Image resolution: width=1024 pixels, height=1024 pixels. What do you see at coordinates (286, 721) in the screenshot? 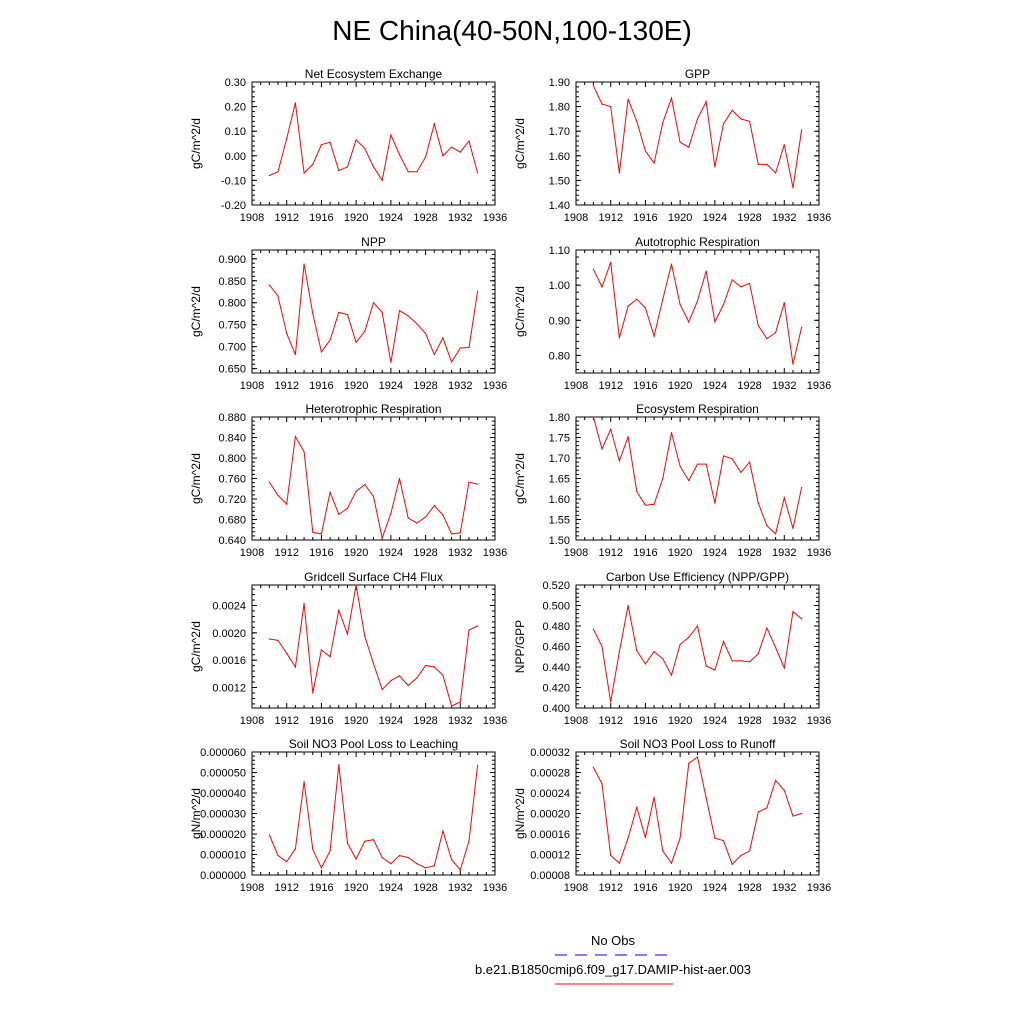
I see `x-tick-label: 1912` at bounding box center [286, 721].